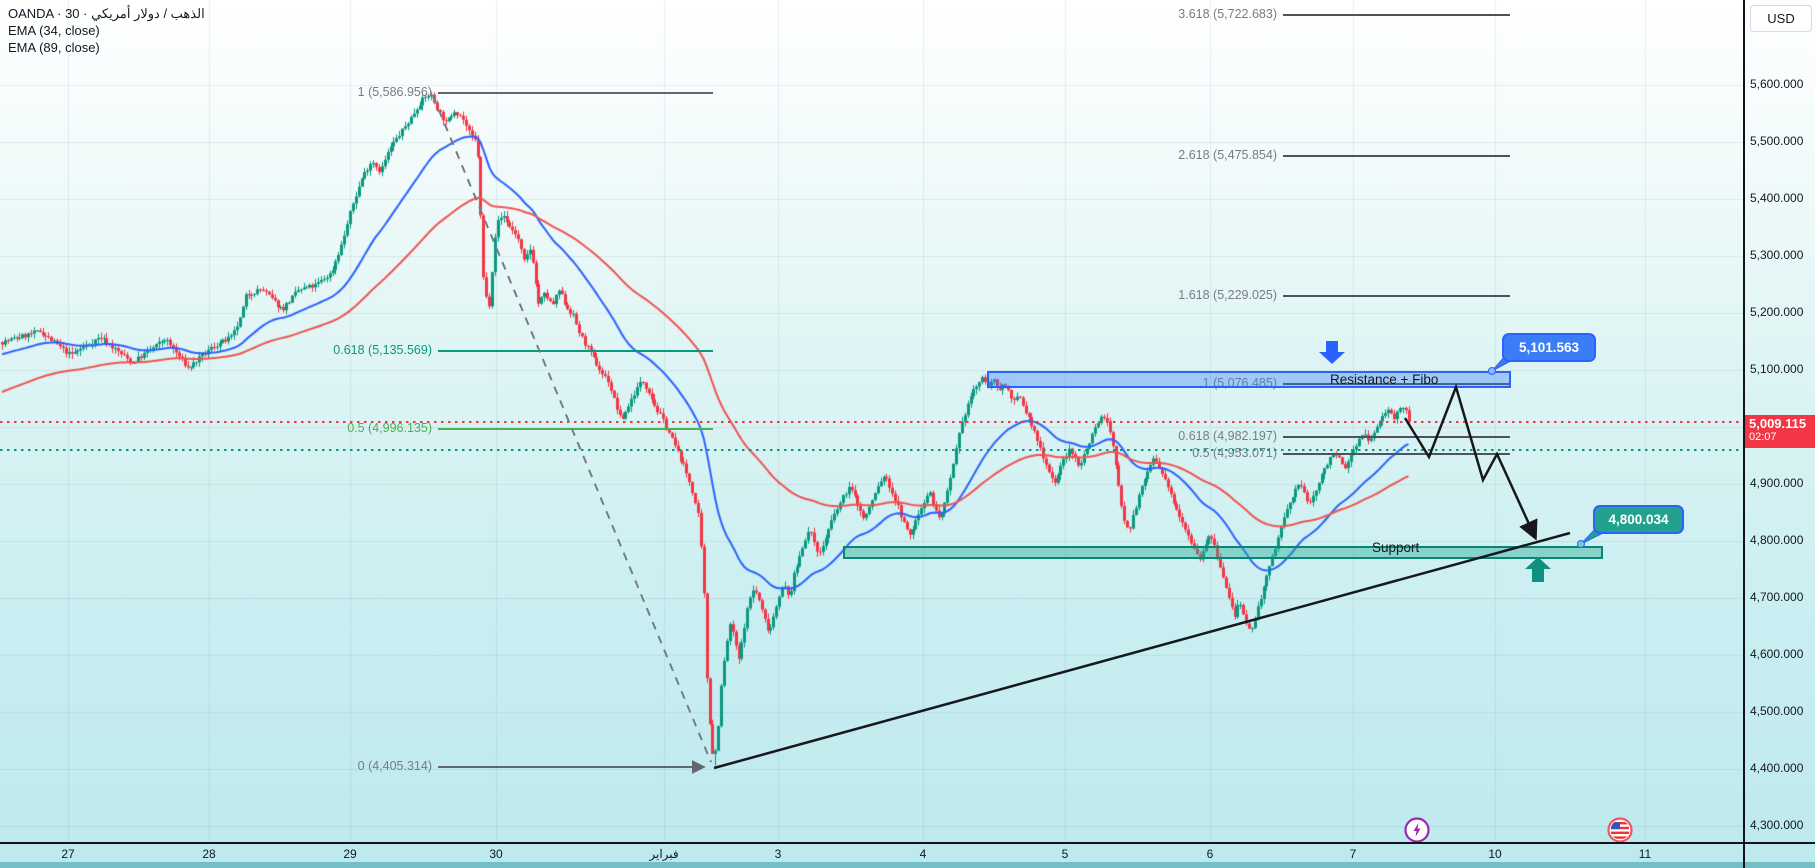 The height and width of the screenshot is (868, 1815). I want to click on support-trendline, so click(1142, 650).